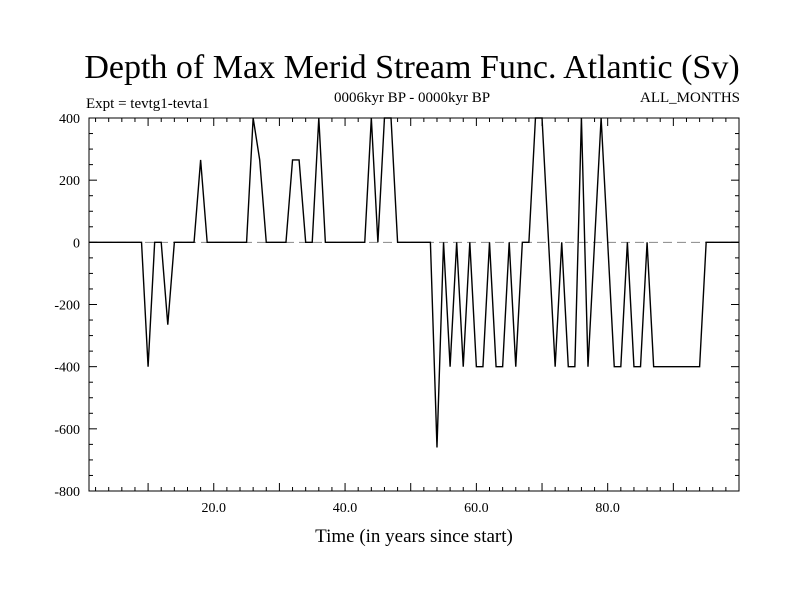 This screenshot has height=600, width=800. What do you see at coordinates (690, 98) in the screenshot?
I see `months-label: ALL_MONTHS` at bounding box center [690, 98].